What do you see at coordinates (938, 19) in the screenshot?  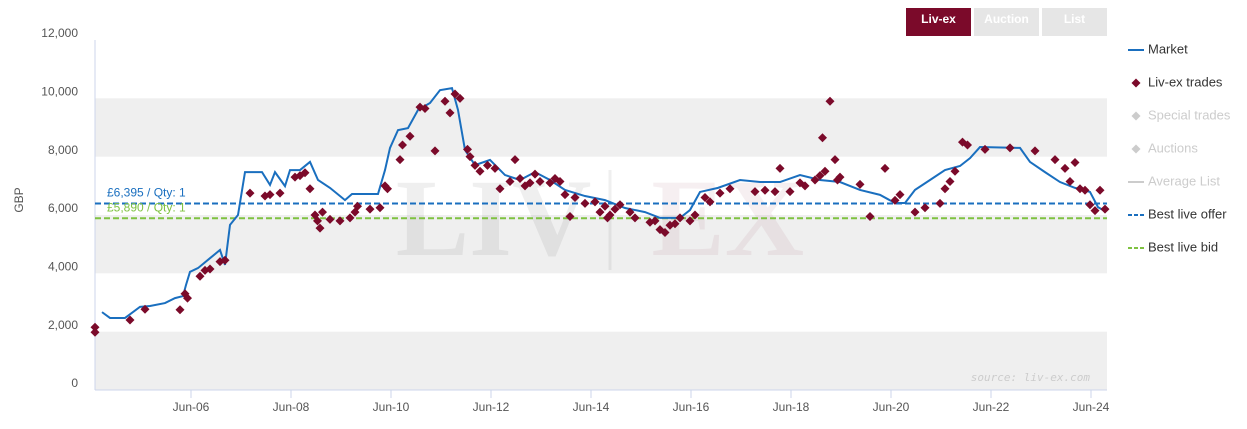 I see `tab-button-label: Liv-ex` at bounding box center [938, 19].